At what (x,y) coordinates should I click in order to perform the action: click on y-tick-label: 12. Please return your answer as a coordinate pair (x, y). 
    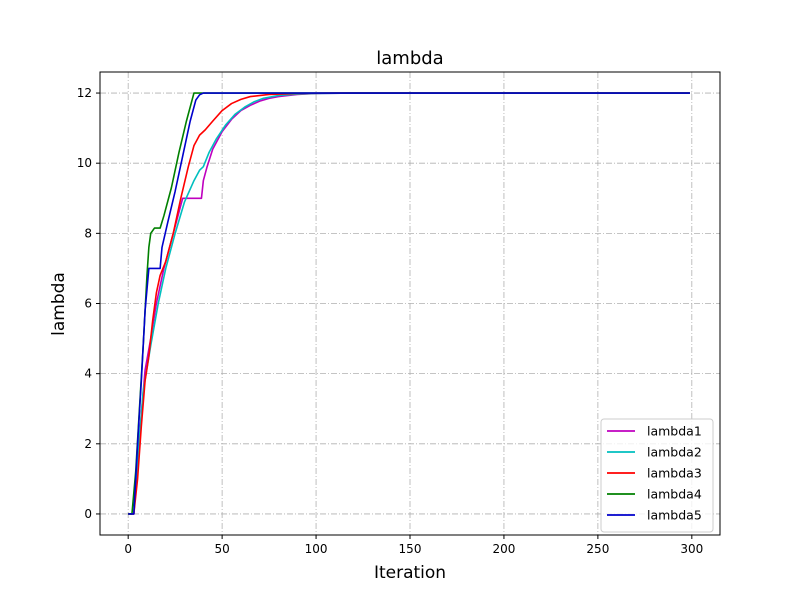
    Looking at the image, I should click on (84, 93).